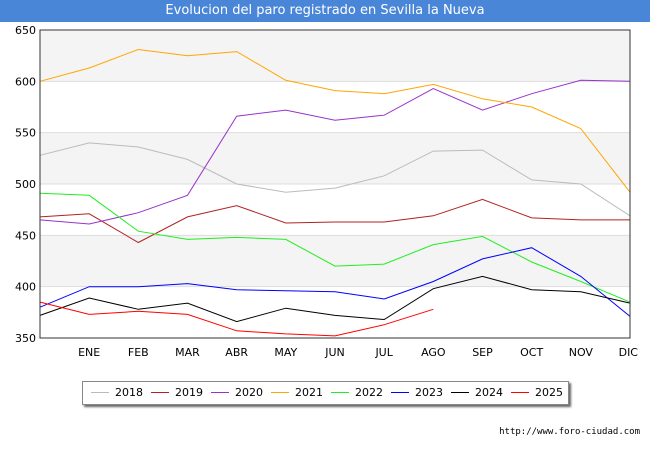 The image size is (650, 450). What do you see at coordinates (189, 392) in the screenshot?
I see `legend-label: 2019` at bounding box center [189, 392].